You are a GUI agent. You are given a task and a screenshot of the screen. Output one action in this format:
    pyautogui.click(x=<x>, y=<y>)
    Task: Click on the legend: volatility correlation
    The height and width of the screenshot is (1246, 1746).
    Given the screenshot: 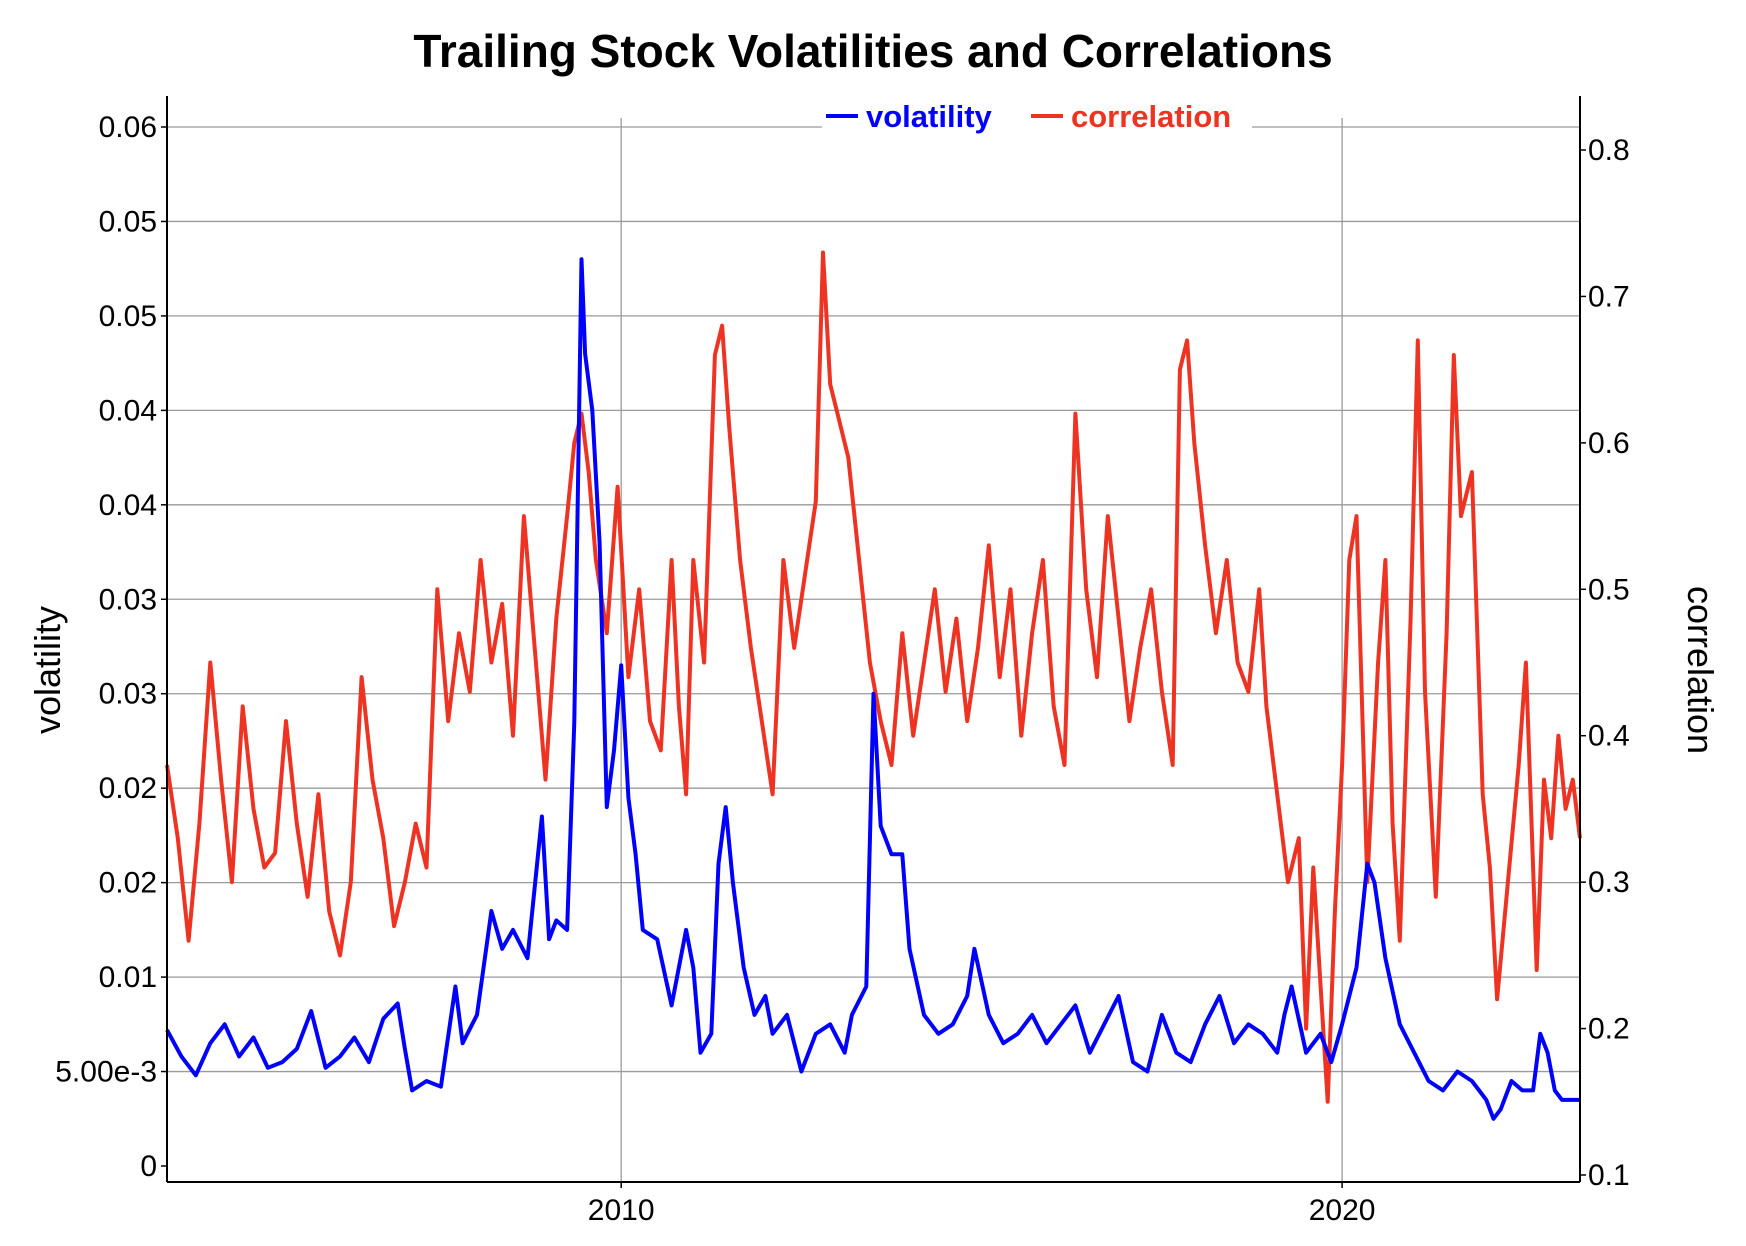 What is the action you would take?
    pyautogui.click(x=1037, y=117)
    